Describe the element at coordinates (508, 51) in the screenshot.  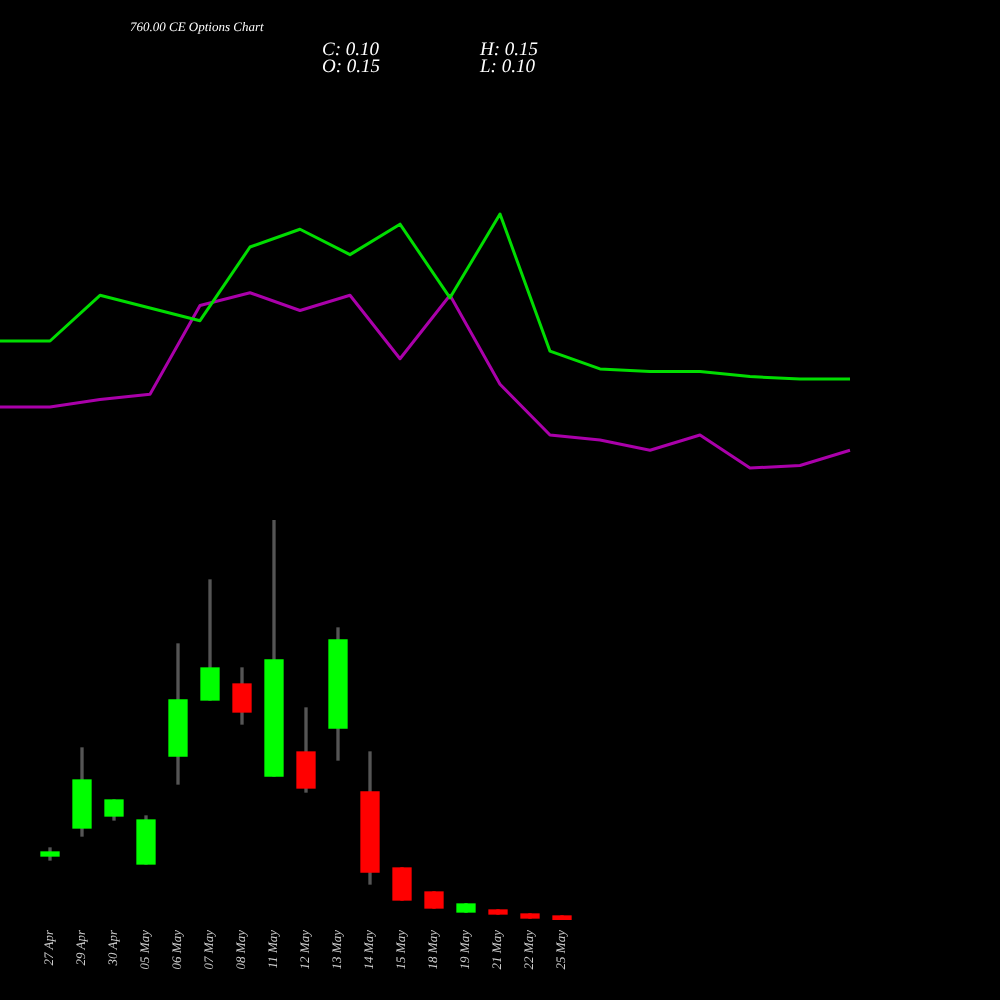
I see `text: H: 0.15` at that location.